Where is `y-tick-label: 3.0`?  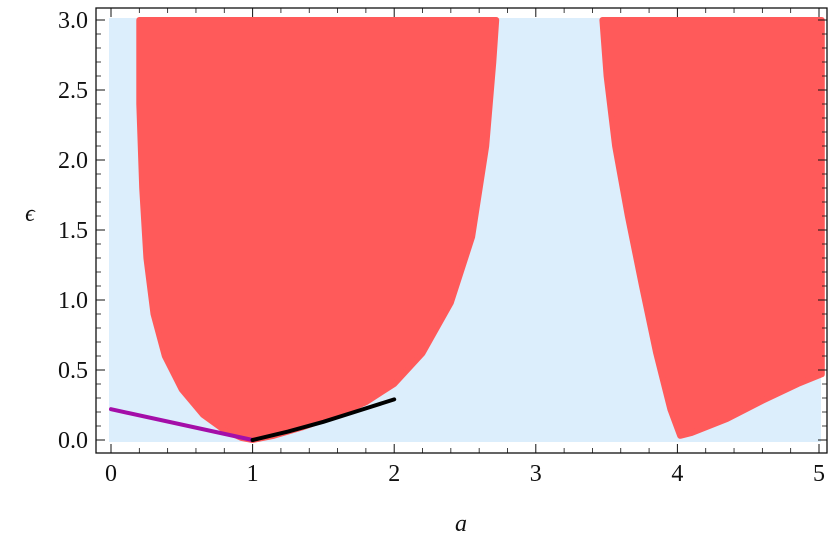
y-tick-label: 3.0 is located at coordinates (73, 21).